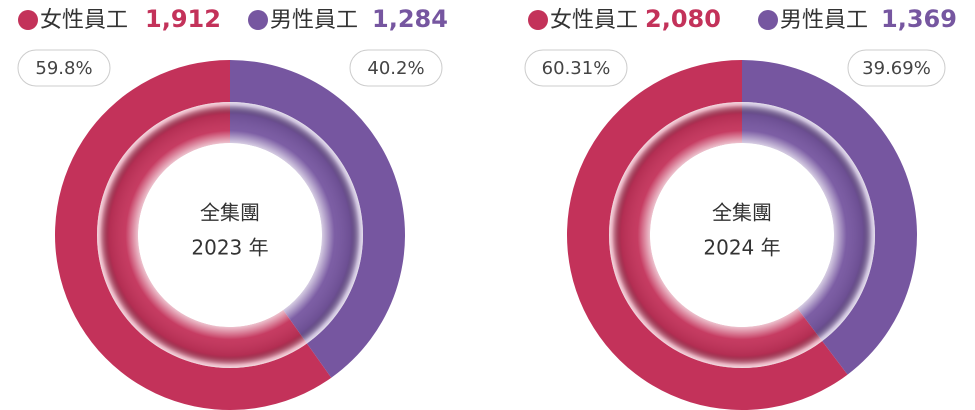 This screenshot has width=975, height=410. Describe the element at coordinates (410, 19) in the screenshot. I see `count-label: 1,284` at that location.